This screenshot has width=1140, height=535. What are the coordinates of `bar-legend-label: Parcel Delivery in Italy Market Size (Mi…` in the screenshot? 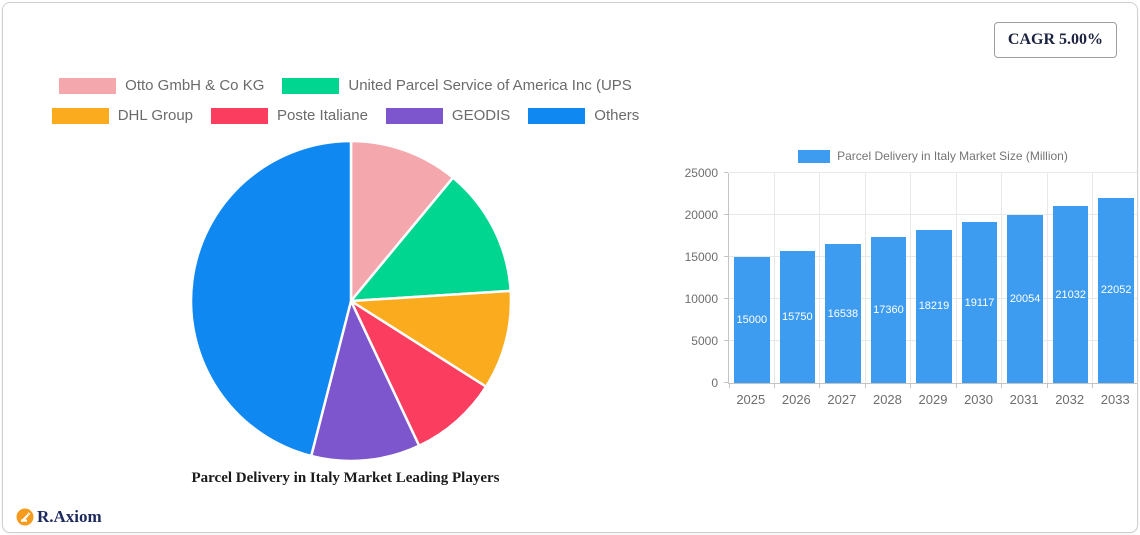 It's located at (952, 156).